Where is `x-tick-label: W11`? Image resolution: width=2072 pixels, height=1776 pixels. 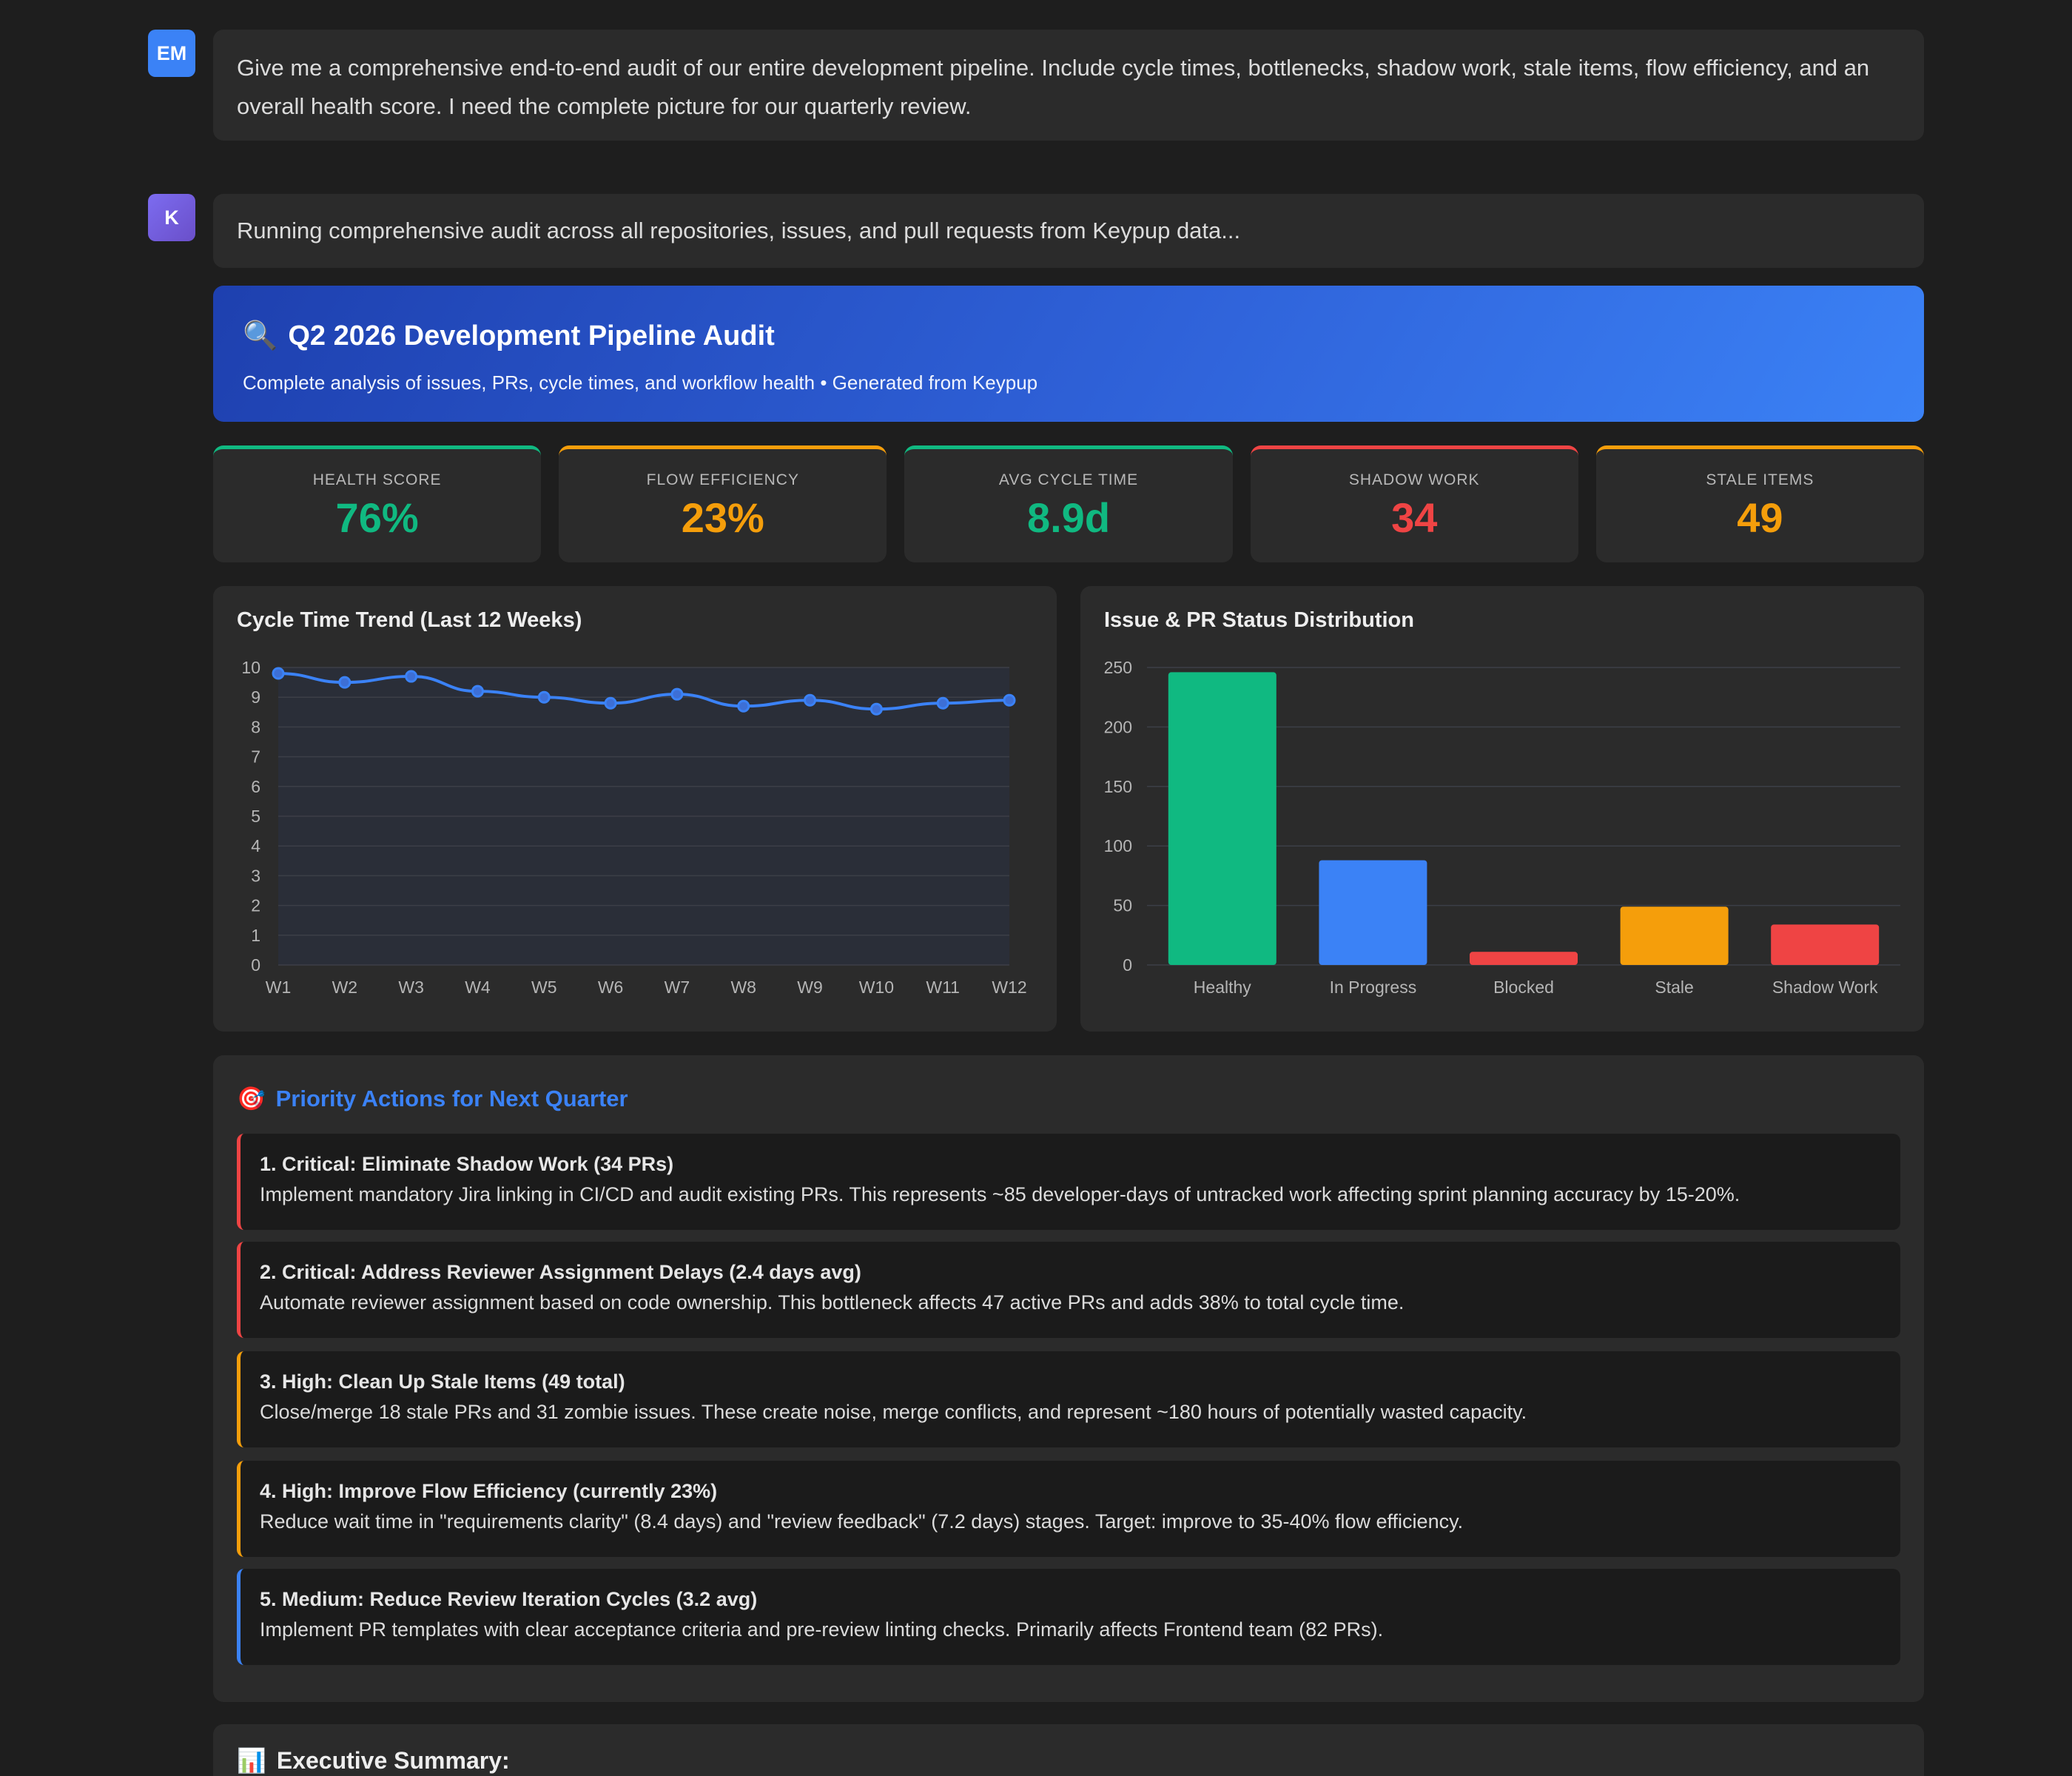
x-tick-label: W11 is located at coordinates (943, 987).